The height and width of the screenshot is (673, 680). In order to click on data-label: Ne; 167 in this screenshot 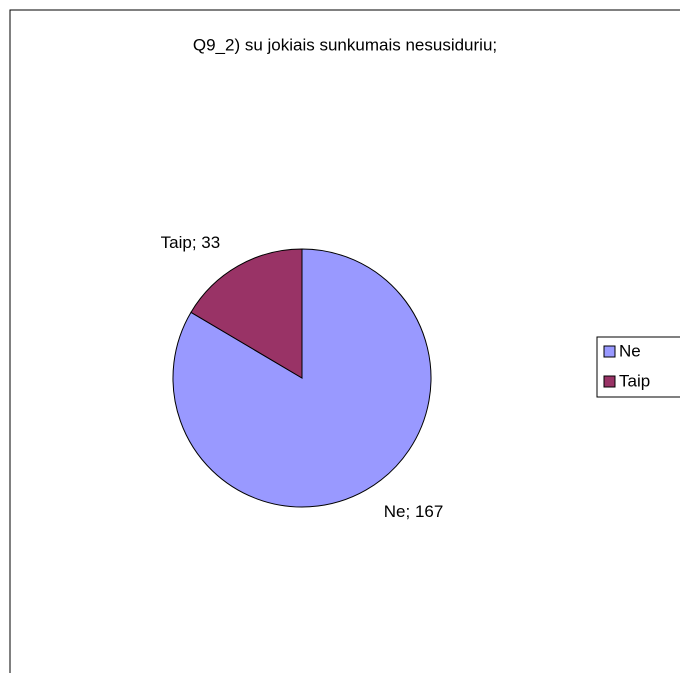, I will do `click(414, 511)`.